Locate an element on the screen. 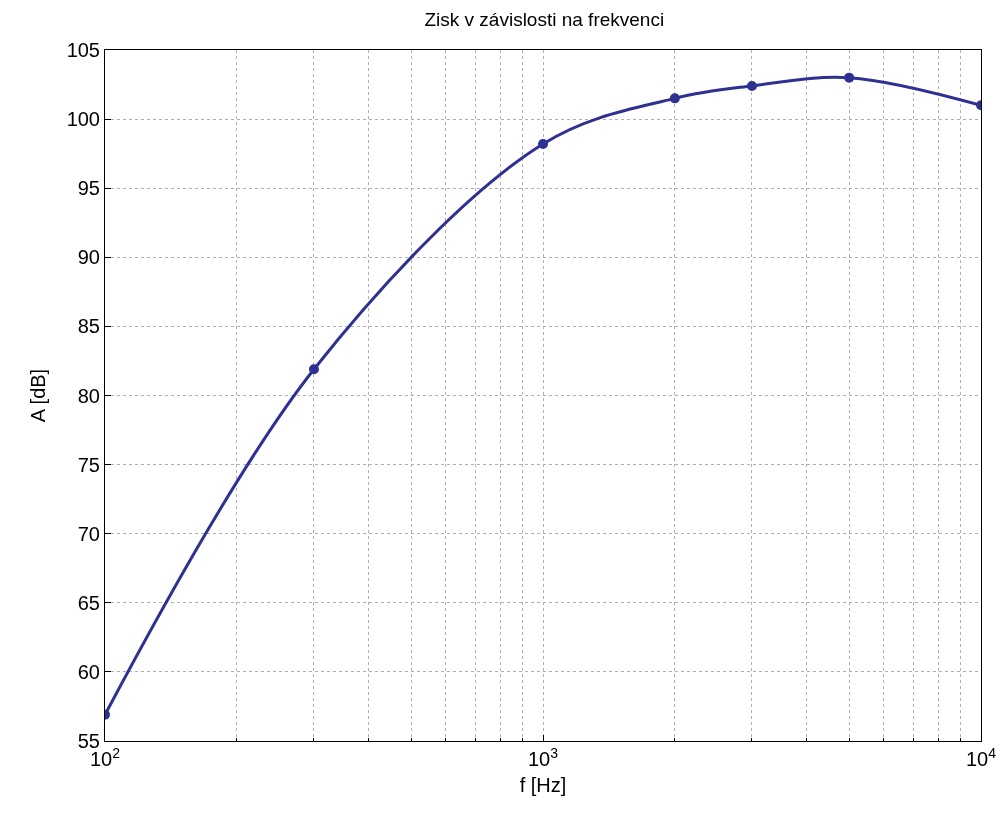 This screenshot has width=1008, height=823. y-axis-title: A [dB] is located at coordinates (38, 395).